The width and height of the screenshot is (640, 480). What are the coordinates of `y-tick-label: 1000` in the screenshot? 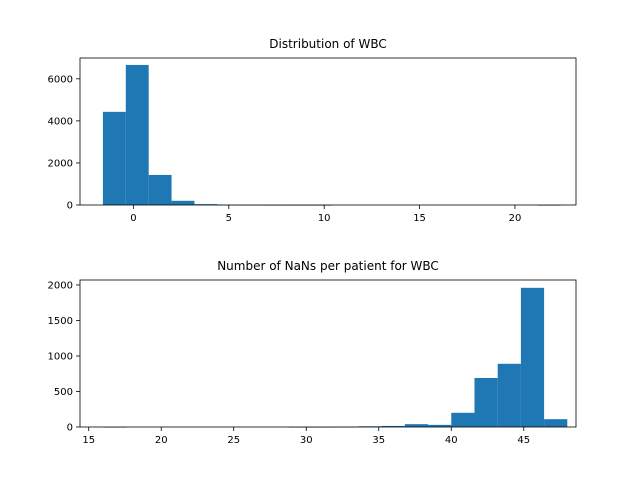 It's located at (60, 356).